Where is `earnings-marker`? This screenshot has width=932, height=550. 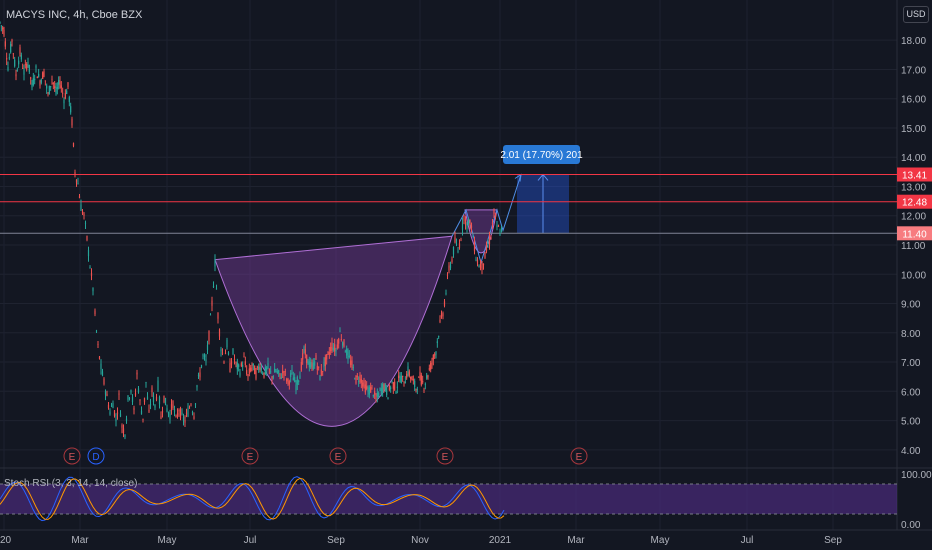 earnings-marker is located at coordinates (96, 456).